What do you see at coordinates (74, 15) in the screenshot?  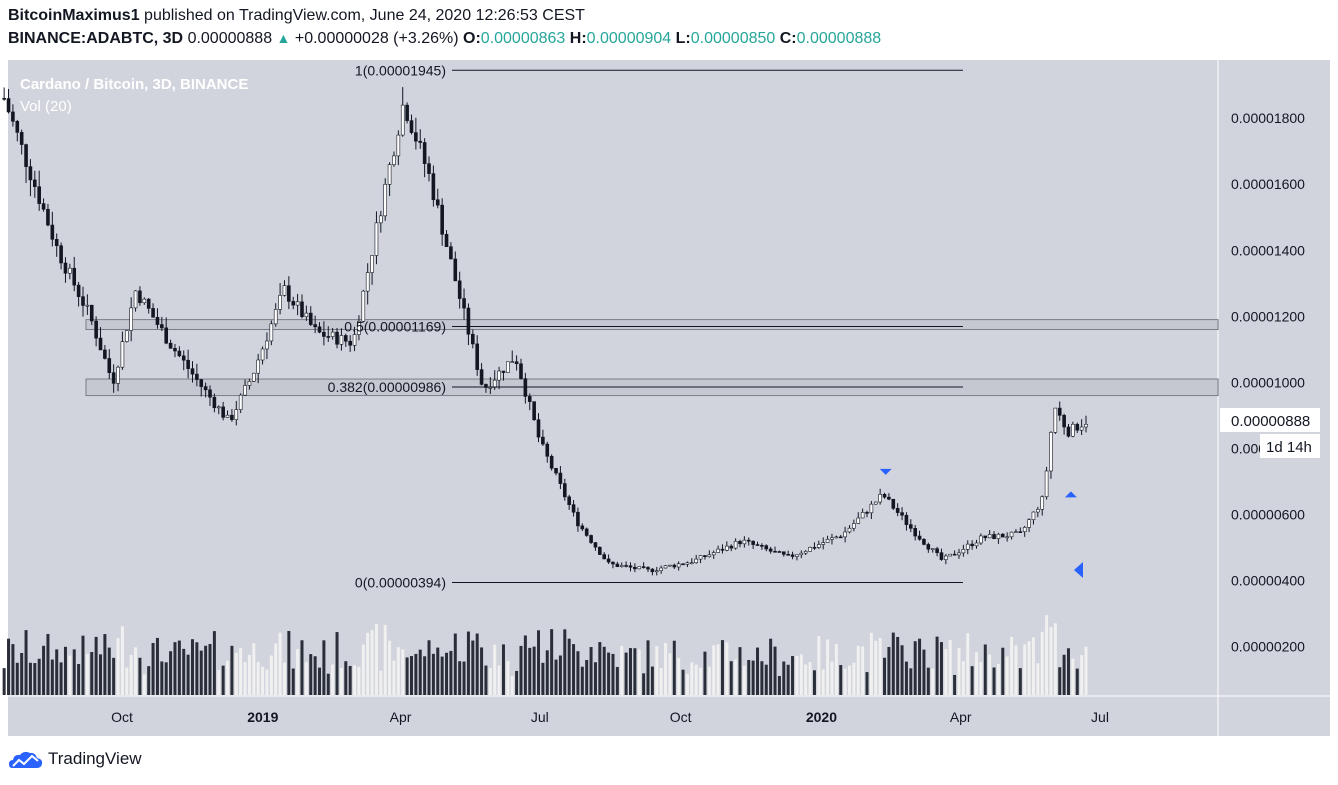 I see `author-name: BitcoinMaximus1` at bounding box center [74, 15].